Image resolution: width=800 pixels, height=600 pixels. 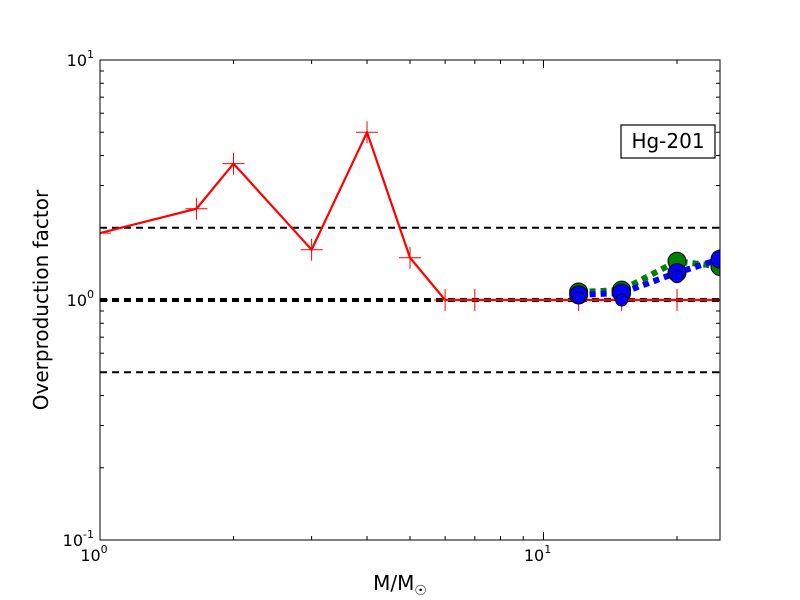 I want to click on annotation-box: Hg-201, so click(x=668, y=141).